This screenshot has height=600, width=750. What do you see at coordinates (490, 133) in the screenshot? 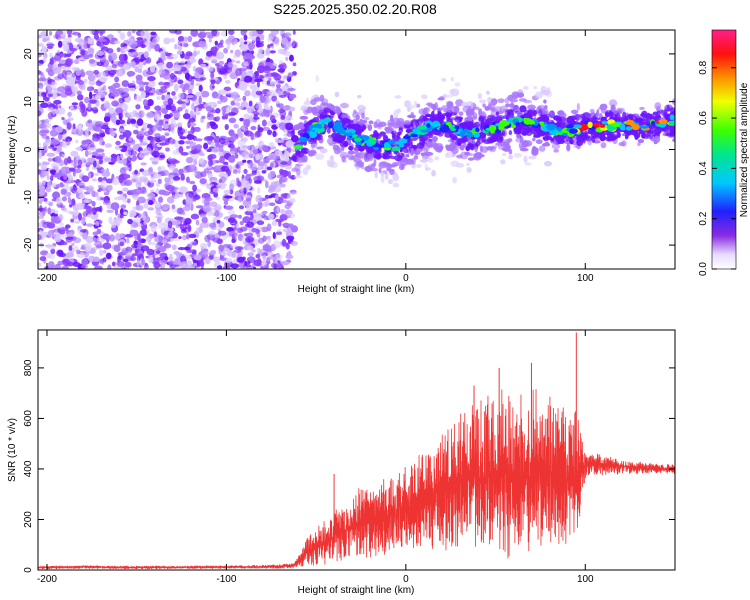
I see `ridge-cells` at bounding box center [490, 133].